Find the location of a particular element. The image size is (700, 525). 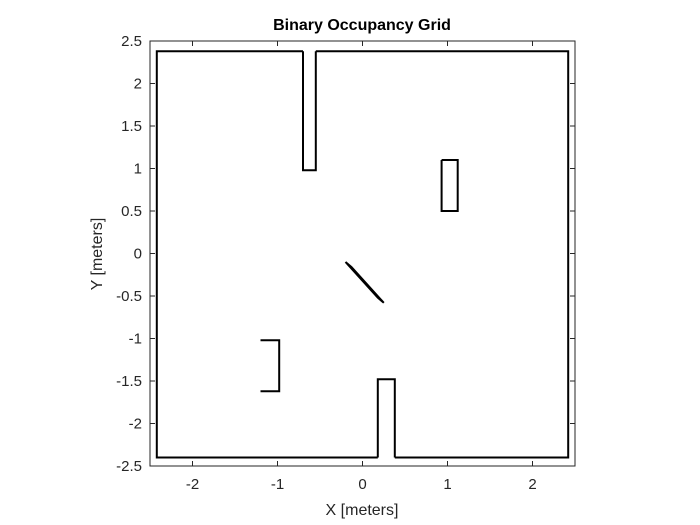

y-tick-label: -1.5 is located at coordinates (129, 381).